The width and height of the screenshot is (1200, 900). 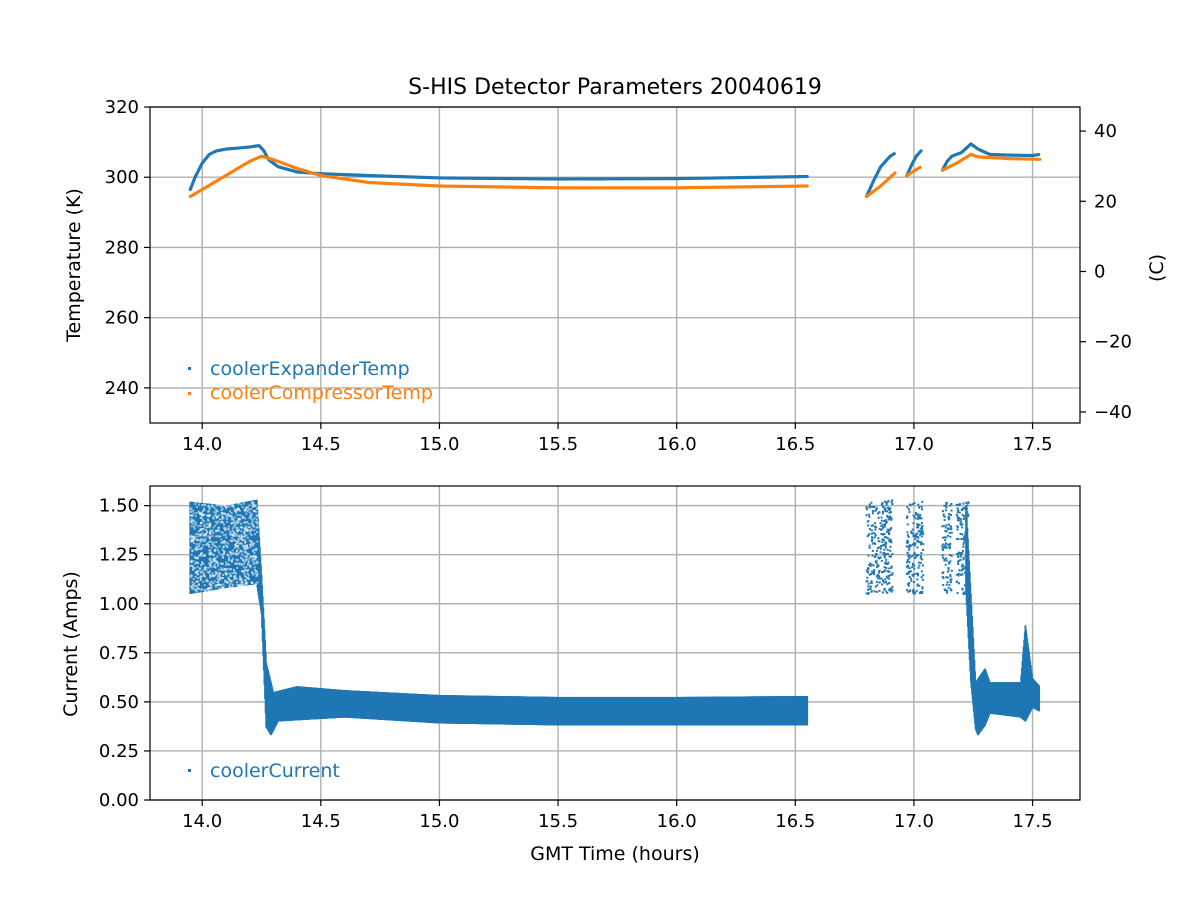 I want to click on data-points-coolerExpanderTemp, so click(x=914, y=163).